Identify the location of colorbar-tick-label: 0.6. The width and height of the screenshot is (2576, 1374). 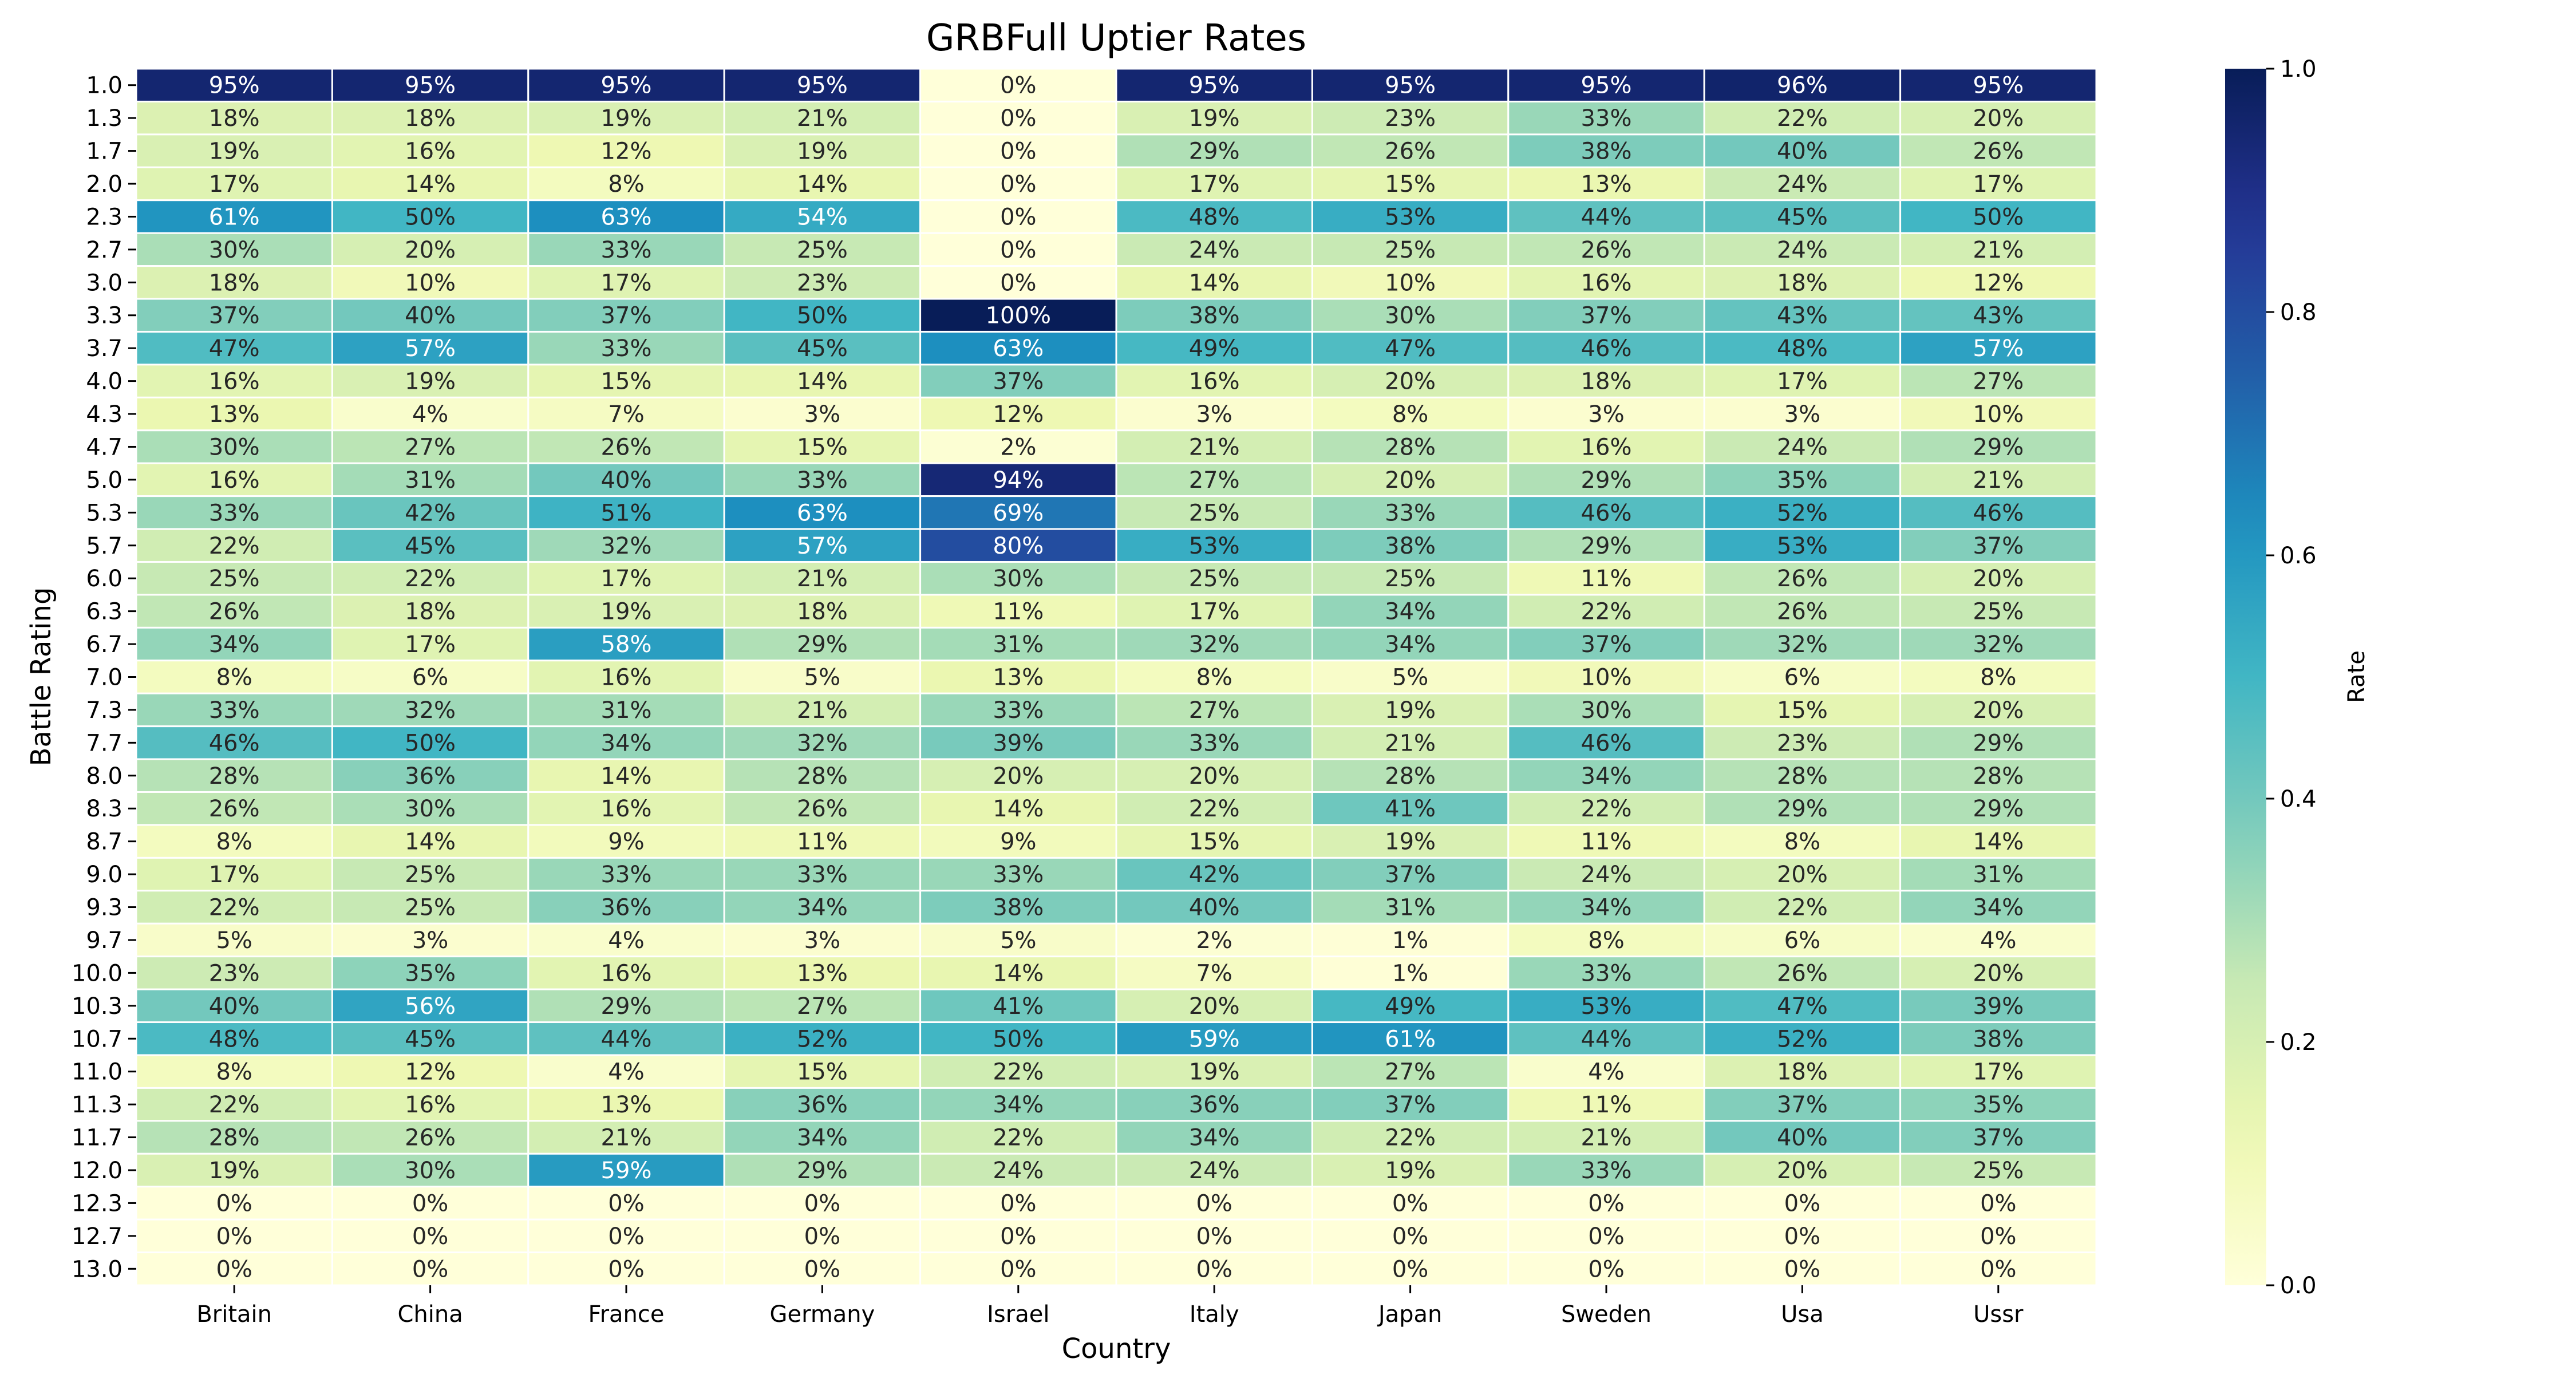
(2298, 556).